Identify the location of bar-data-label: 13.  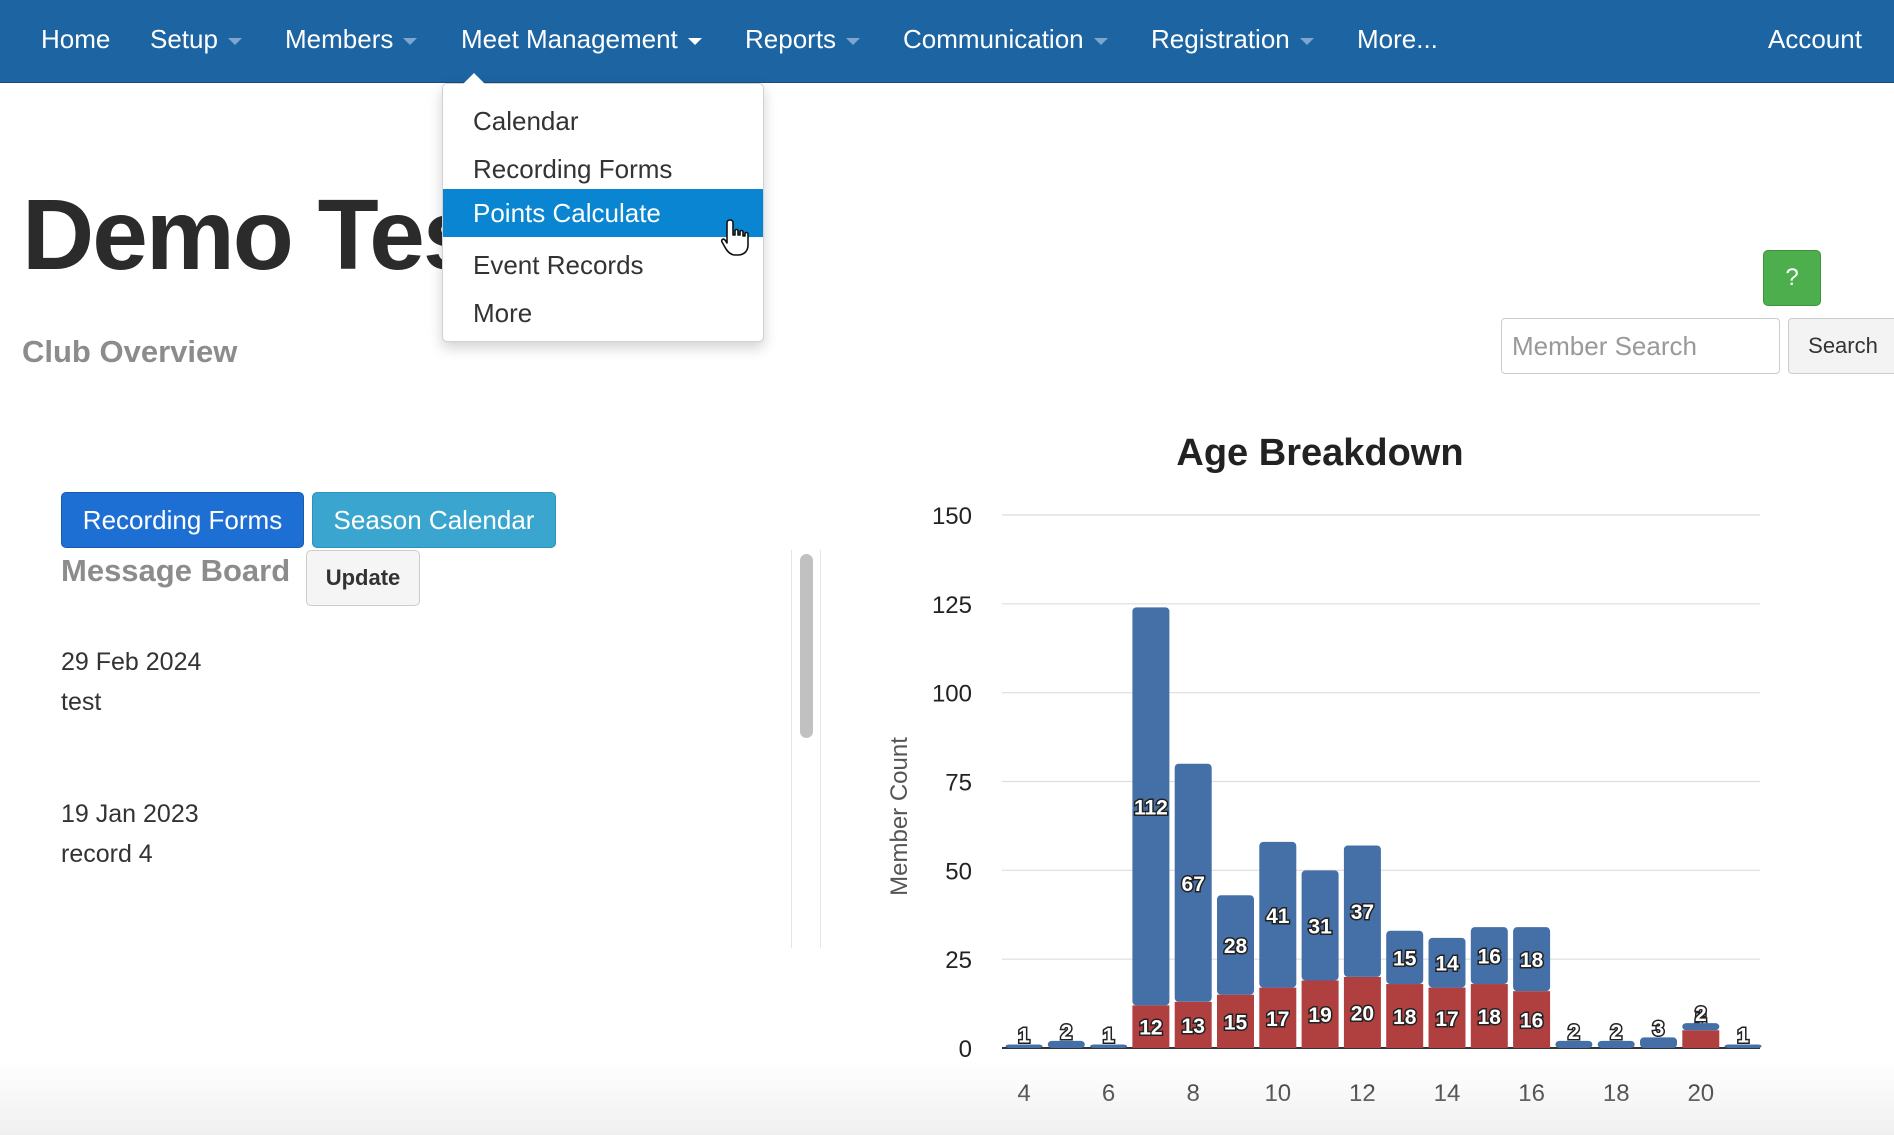
(1193, 1026).